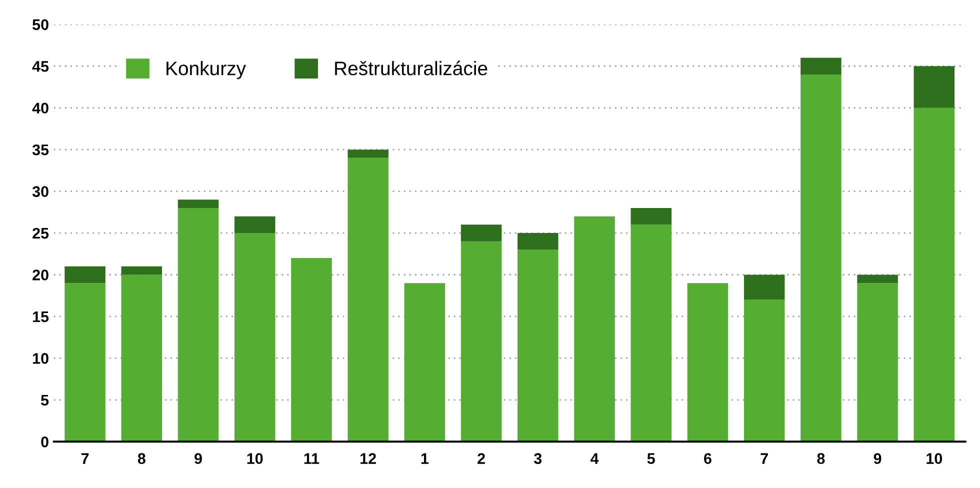 The height and width of the screenshot is (488, 980). I want to click on y-tick-label: 15, so click(41, 316).